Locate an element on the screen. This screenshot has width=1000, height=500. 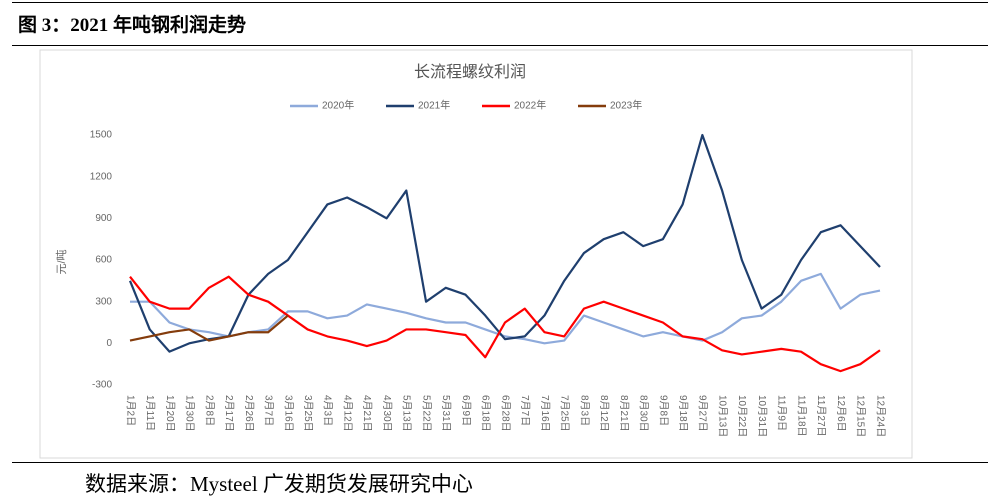
y-tick-label: 1200 is located at coordinates (101, 176).